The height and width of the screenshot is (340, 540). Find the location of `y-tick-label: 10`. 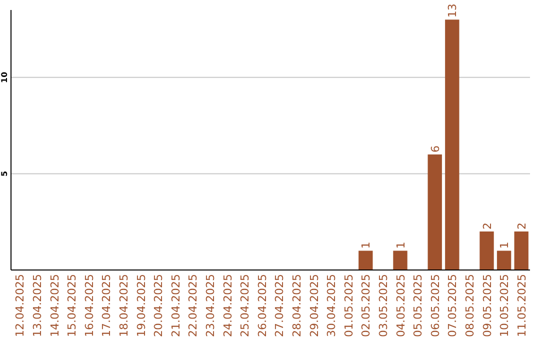

y-tick-label: 10 is located at coordinates (4, 77).